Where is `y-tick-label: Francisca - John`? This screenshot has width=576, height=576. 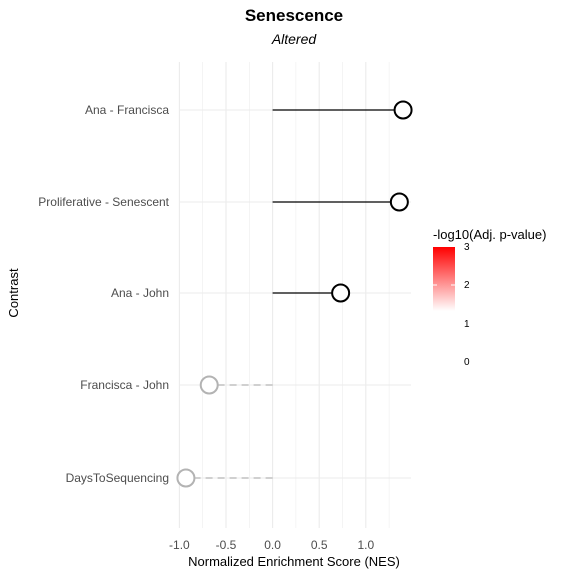 y-tick-label: Francisca - John is located at coordinates (124, 385).